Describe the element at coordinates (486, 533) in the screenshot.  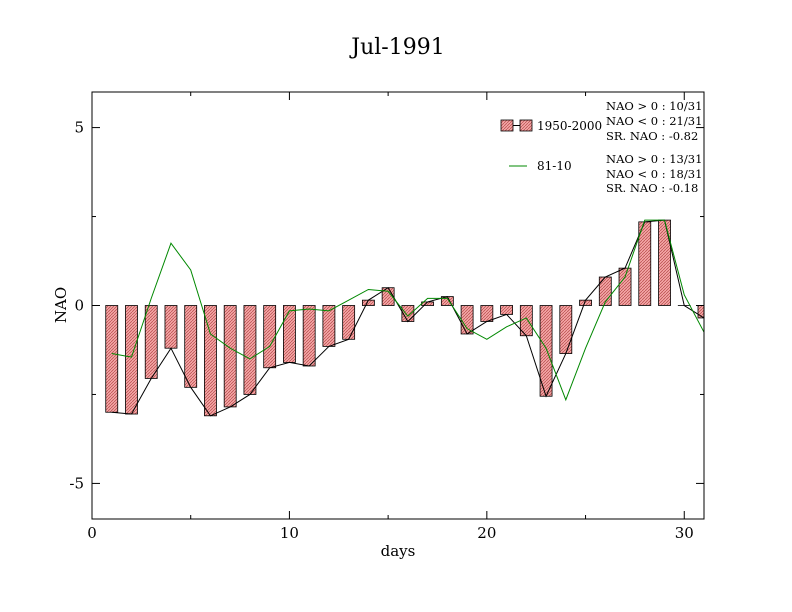
I see `x-tick-label: 20` at that location.